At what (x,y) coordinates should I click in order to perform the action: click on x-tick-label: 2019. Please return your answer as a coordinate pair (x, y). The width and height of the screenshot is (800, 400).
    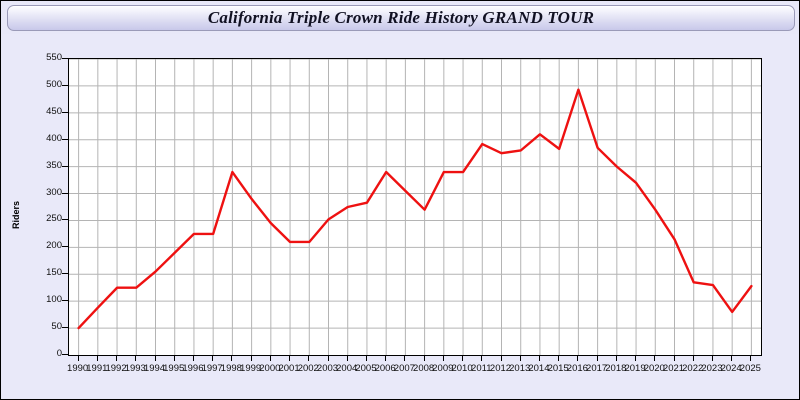
    Looking at the image, I should click on (635, 368).